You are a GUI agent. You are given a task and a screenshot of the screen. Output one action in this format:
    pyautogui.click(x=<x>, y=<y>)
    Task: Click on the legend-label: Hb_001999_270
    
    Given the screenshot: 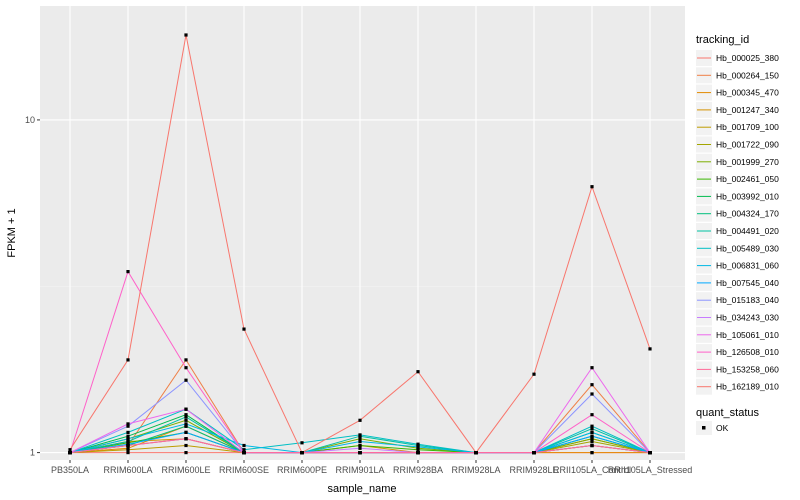 What is the action you would take?
    pyautogui.click(x=747, y=162)
    